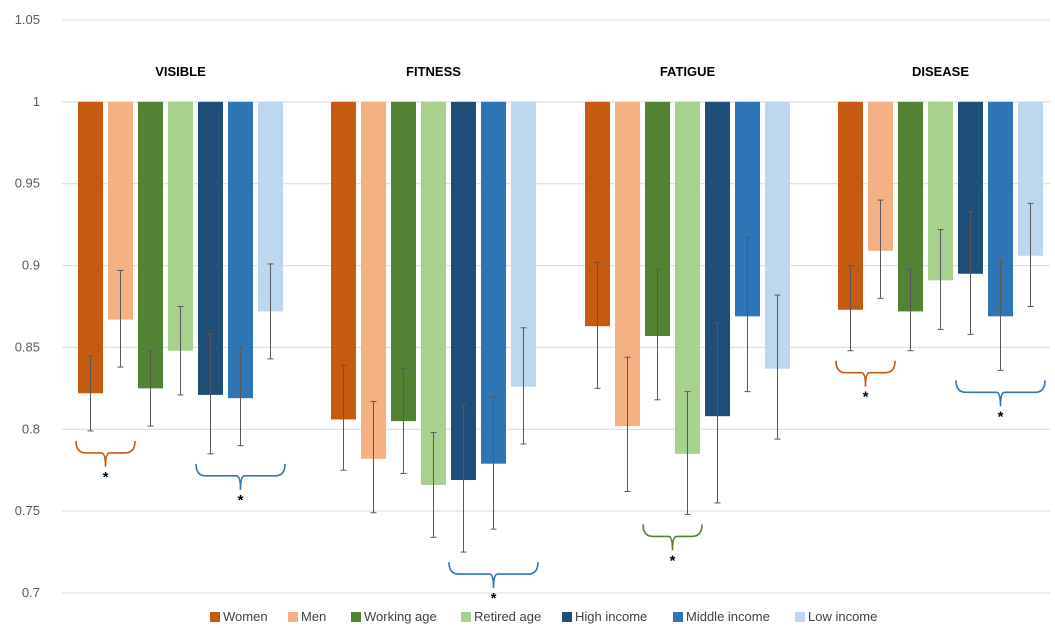  What do you see at coordinates (466, 617) in the screenshot?
I see `legend-swatch-retired-age` at bounding box center [466, 617].